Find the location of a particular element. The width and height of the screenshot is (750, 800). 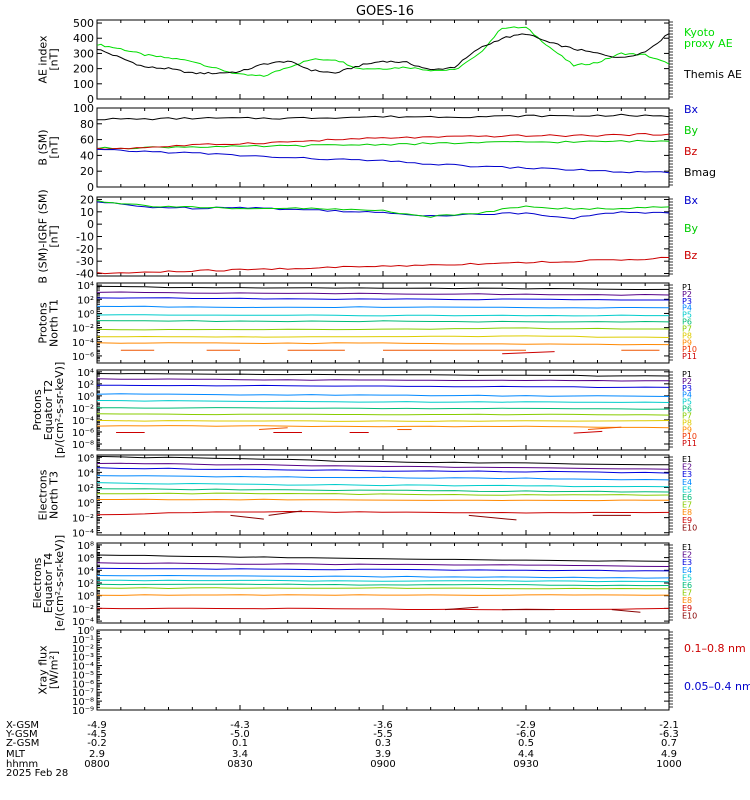

footer-row-label: Z-GSM is located at coordinates (22, 743).